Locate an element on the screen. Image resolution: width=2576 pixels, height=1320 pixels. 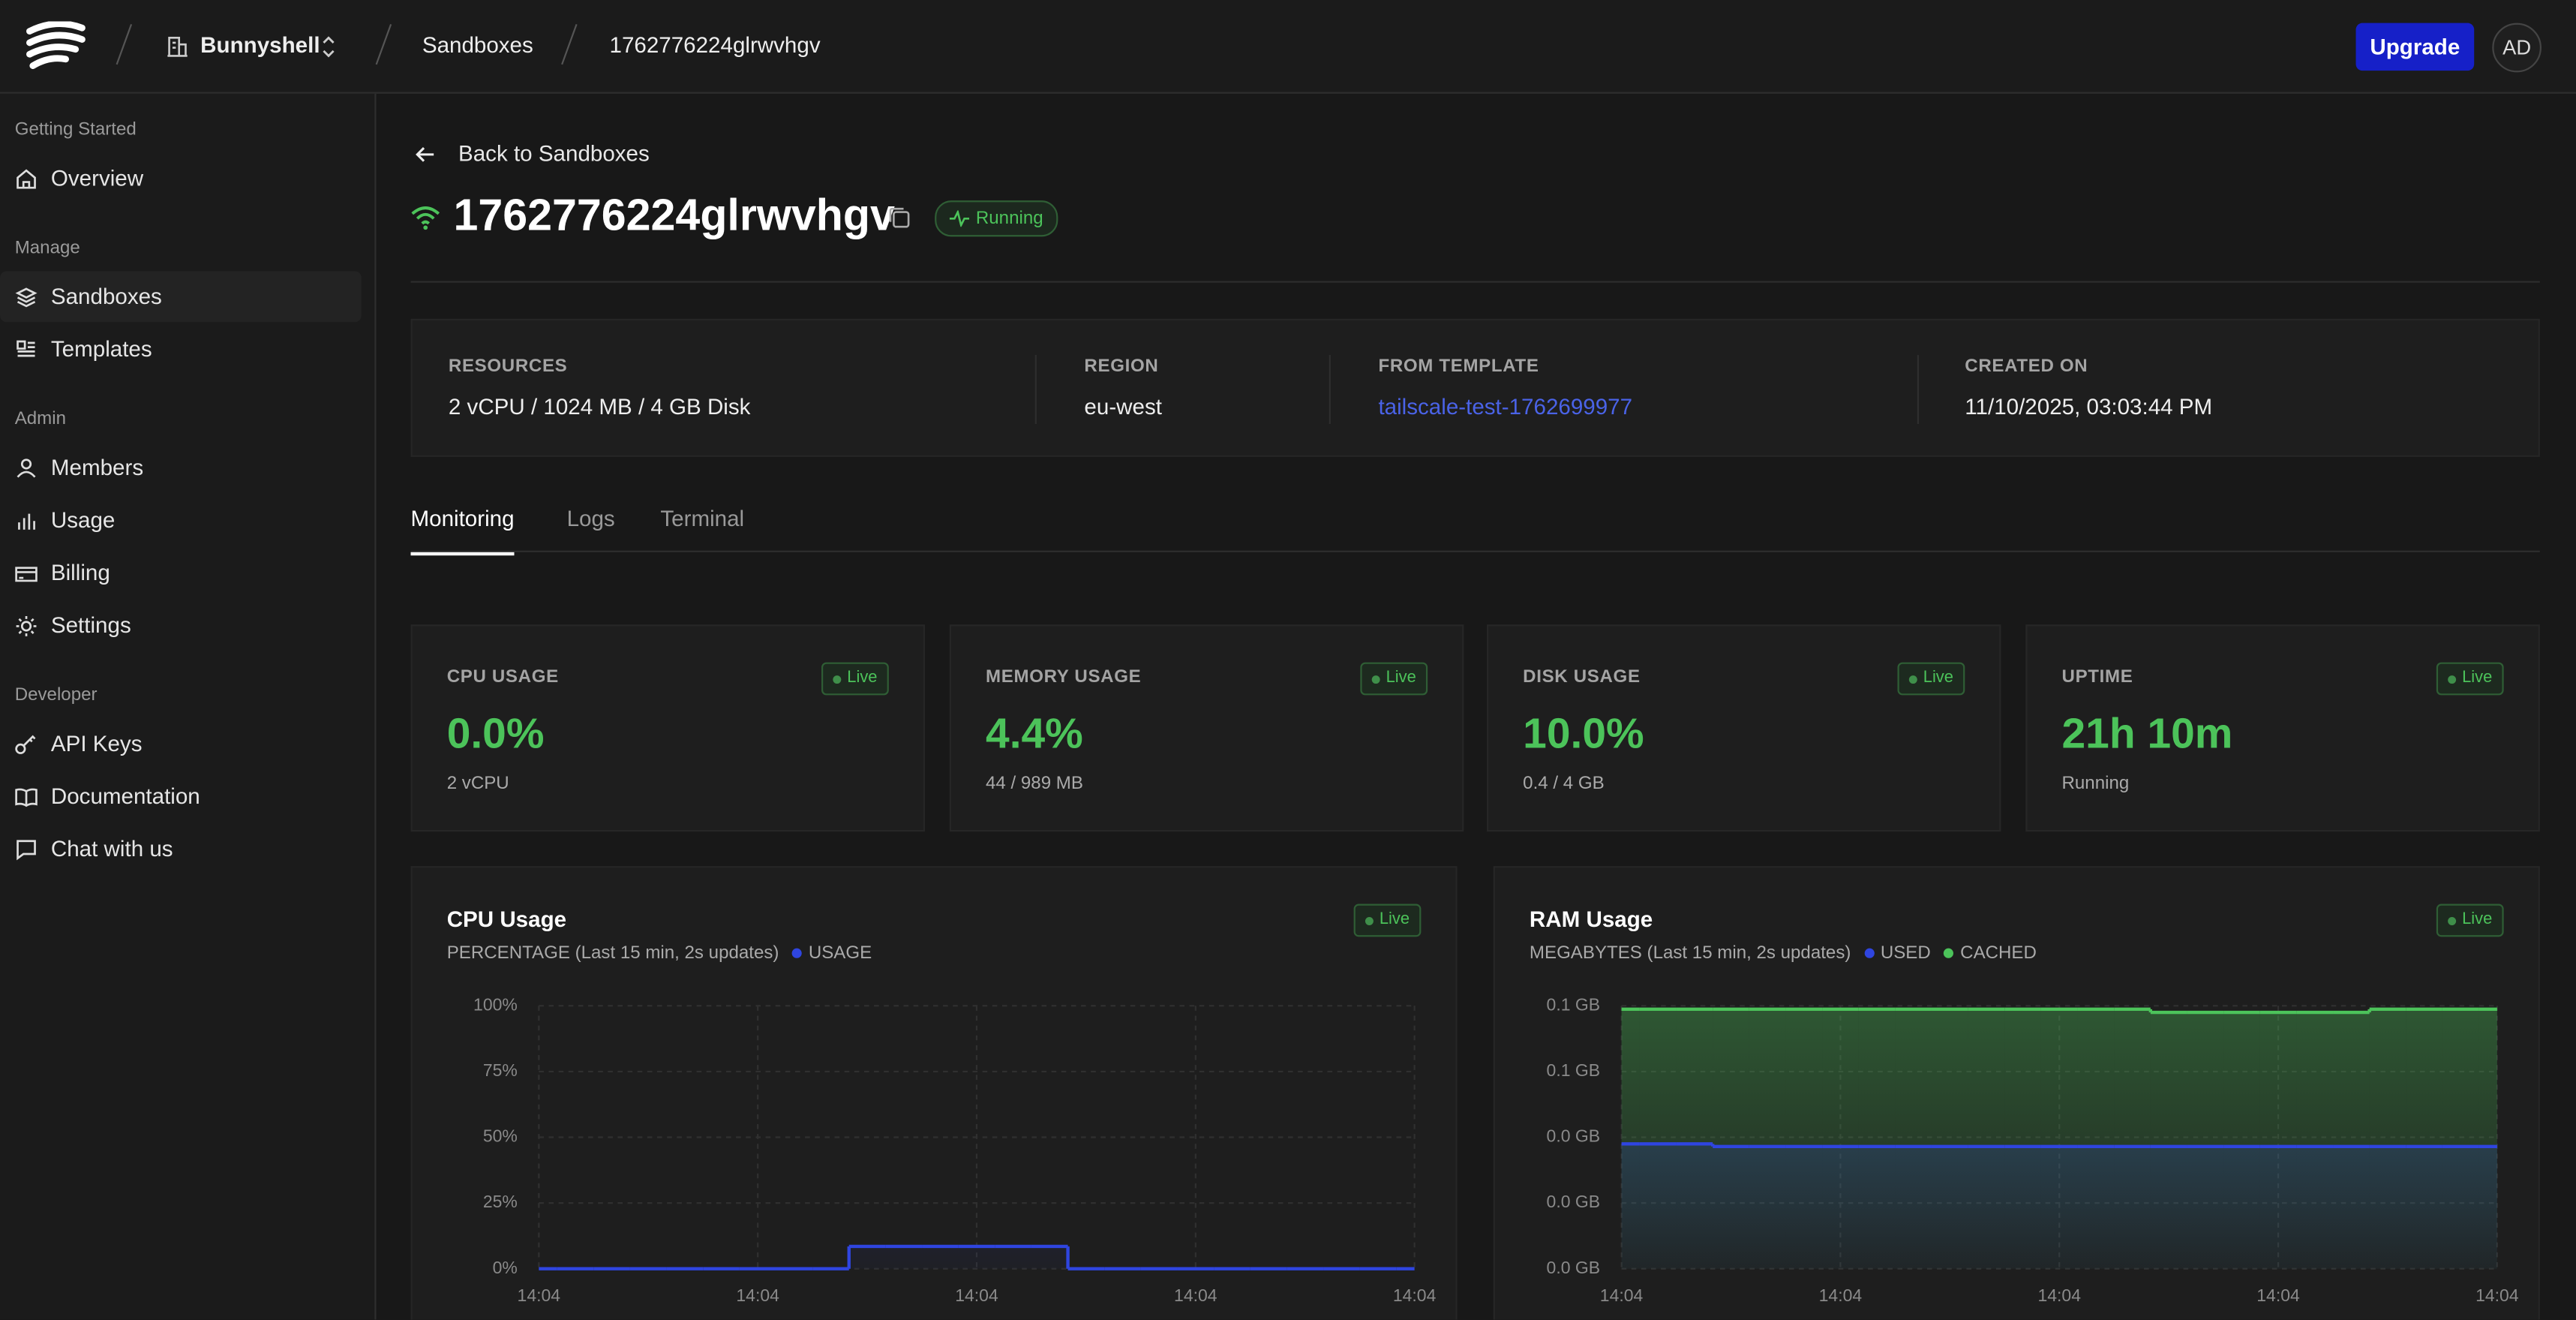
y-tick-label: 75% is located at coordinates (500, 1070).